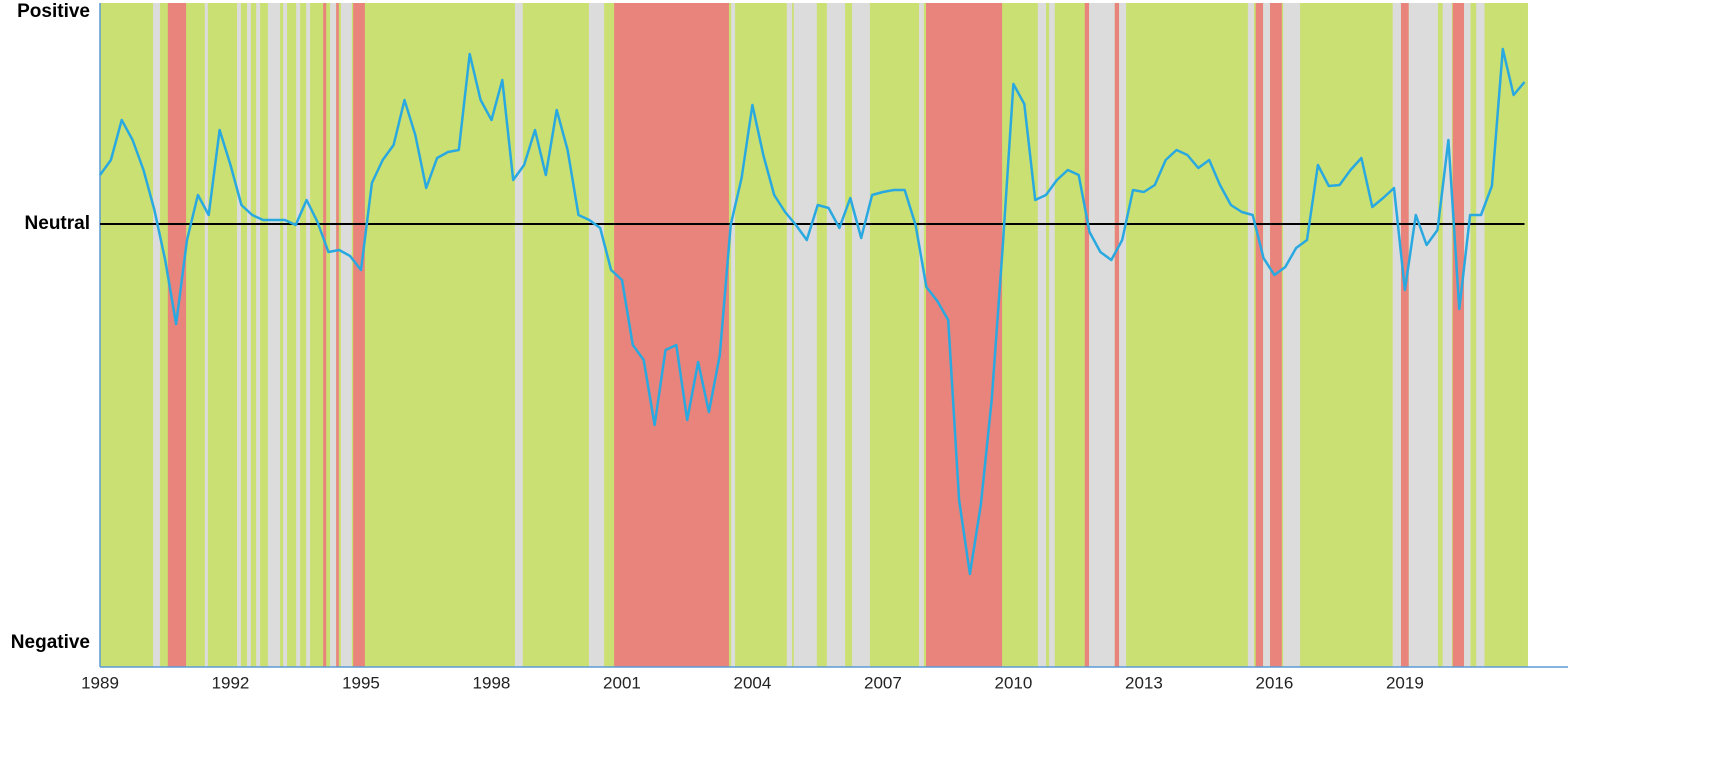 The width and height of the screenshot is (1713, 758). Describe the element at coordinates (753, 682) in the screenshot. I see `x-tick-label: 2004` at that location.